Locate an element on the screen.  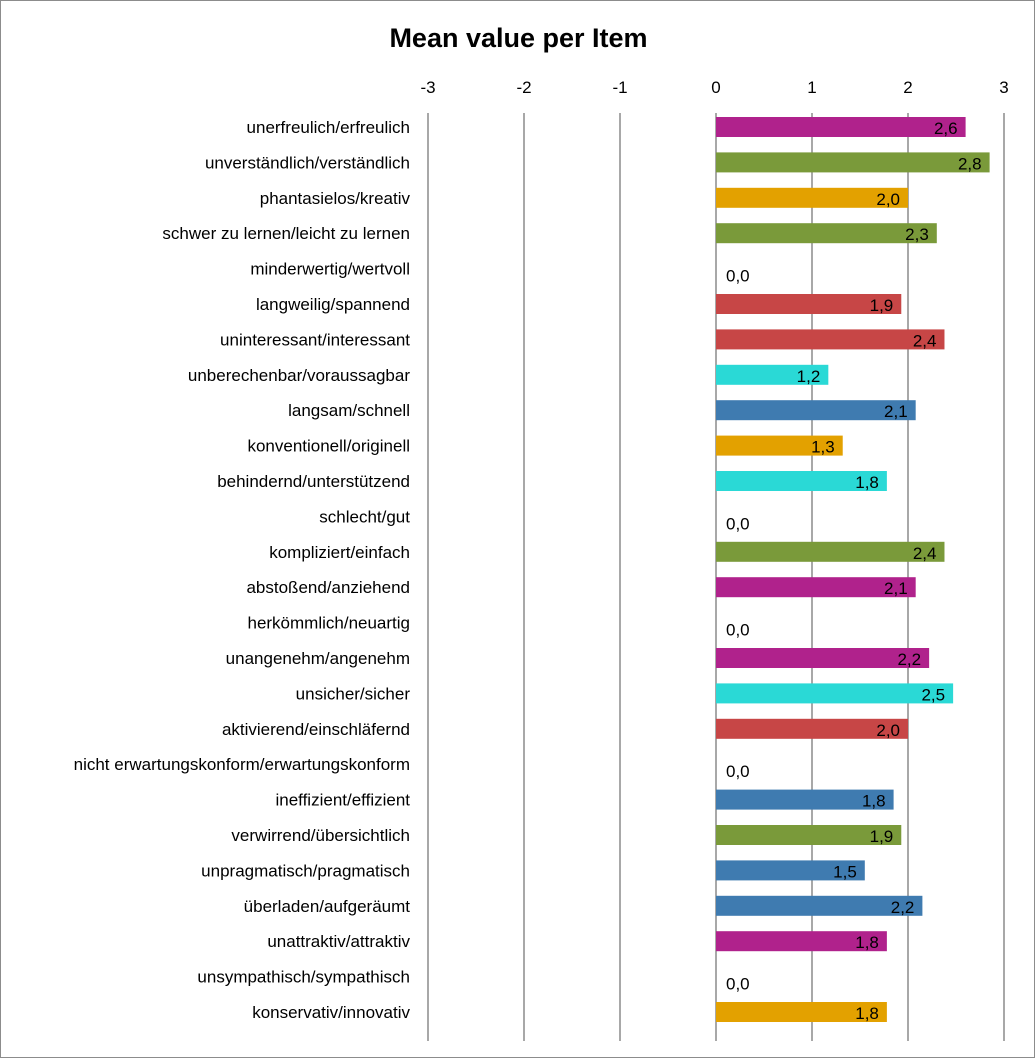
category-label: unpragmatisch/pragmatisch is located at coordinates (305, 870).